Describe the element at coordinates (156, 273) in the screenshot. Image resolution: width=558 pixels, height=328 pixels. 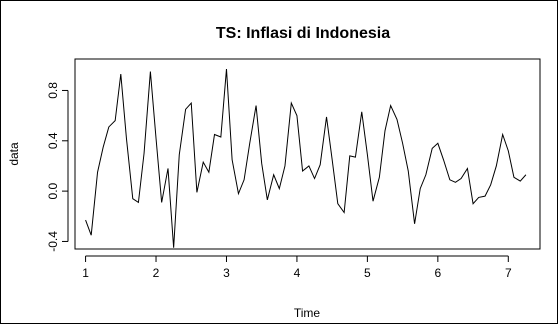
I see `x-tick-label: 2` at that location.